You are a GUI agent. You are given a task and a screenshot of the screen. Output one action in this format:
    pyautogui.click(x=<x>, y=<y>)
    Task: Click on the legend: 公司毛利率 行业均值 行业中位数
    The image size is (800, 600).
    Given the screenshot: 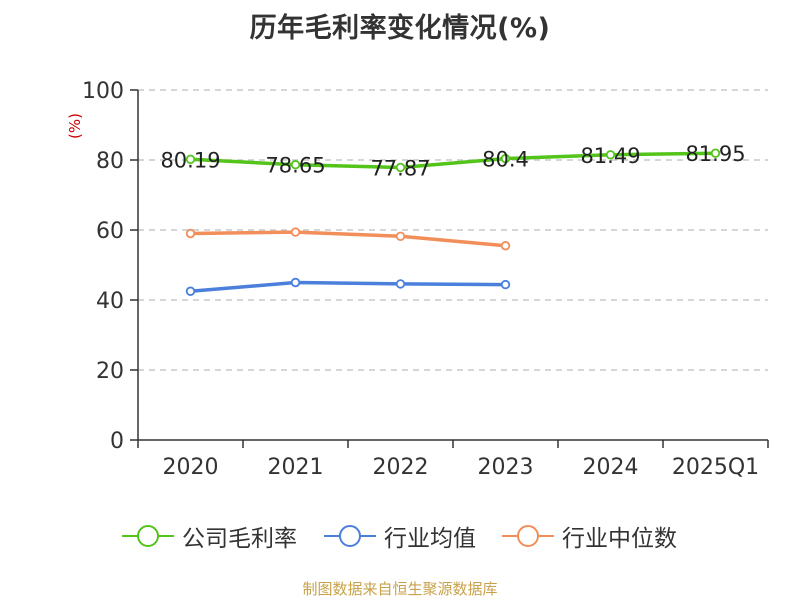 What is the action you would take?
    pyautogui.click(x=400, y=536)
    